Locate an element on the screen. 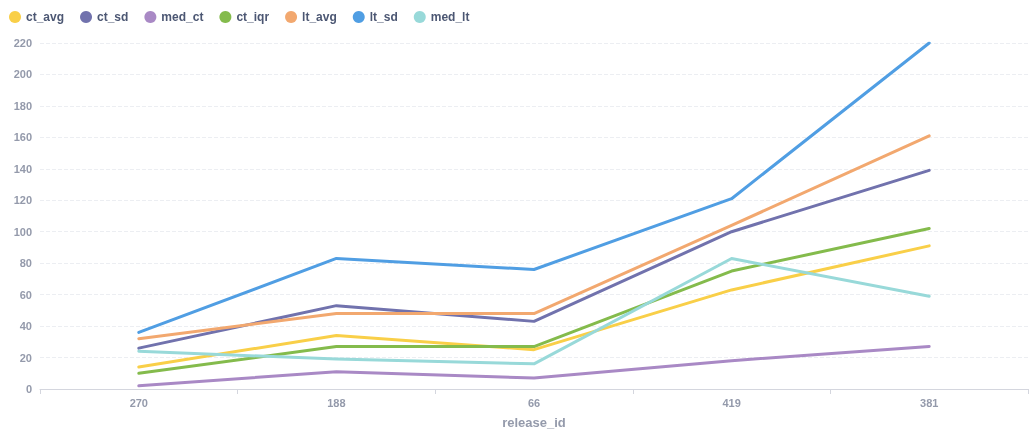 The image size is (1032, 434). y-tick-label: 80 is located at coordinates (25, 263).